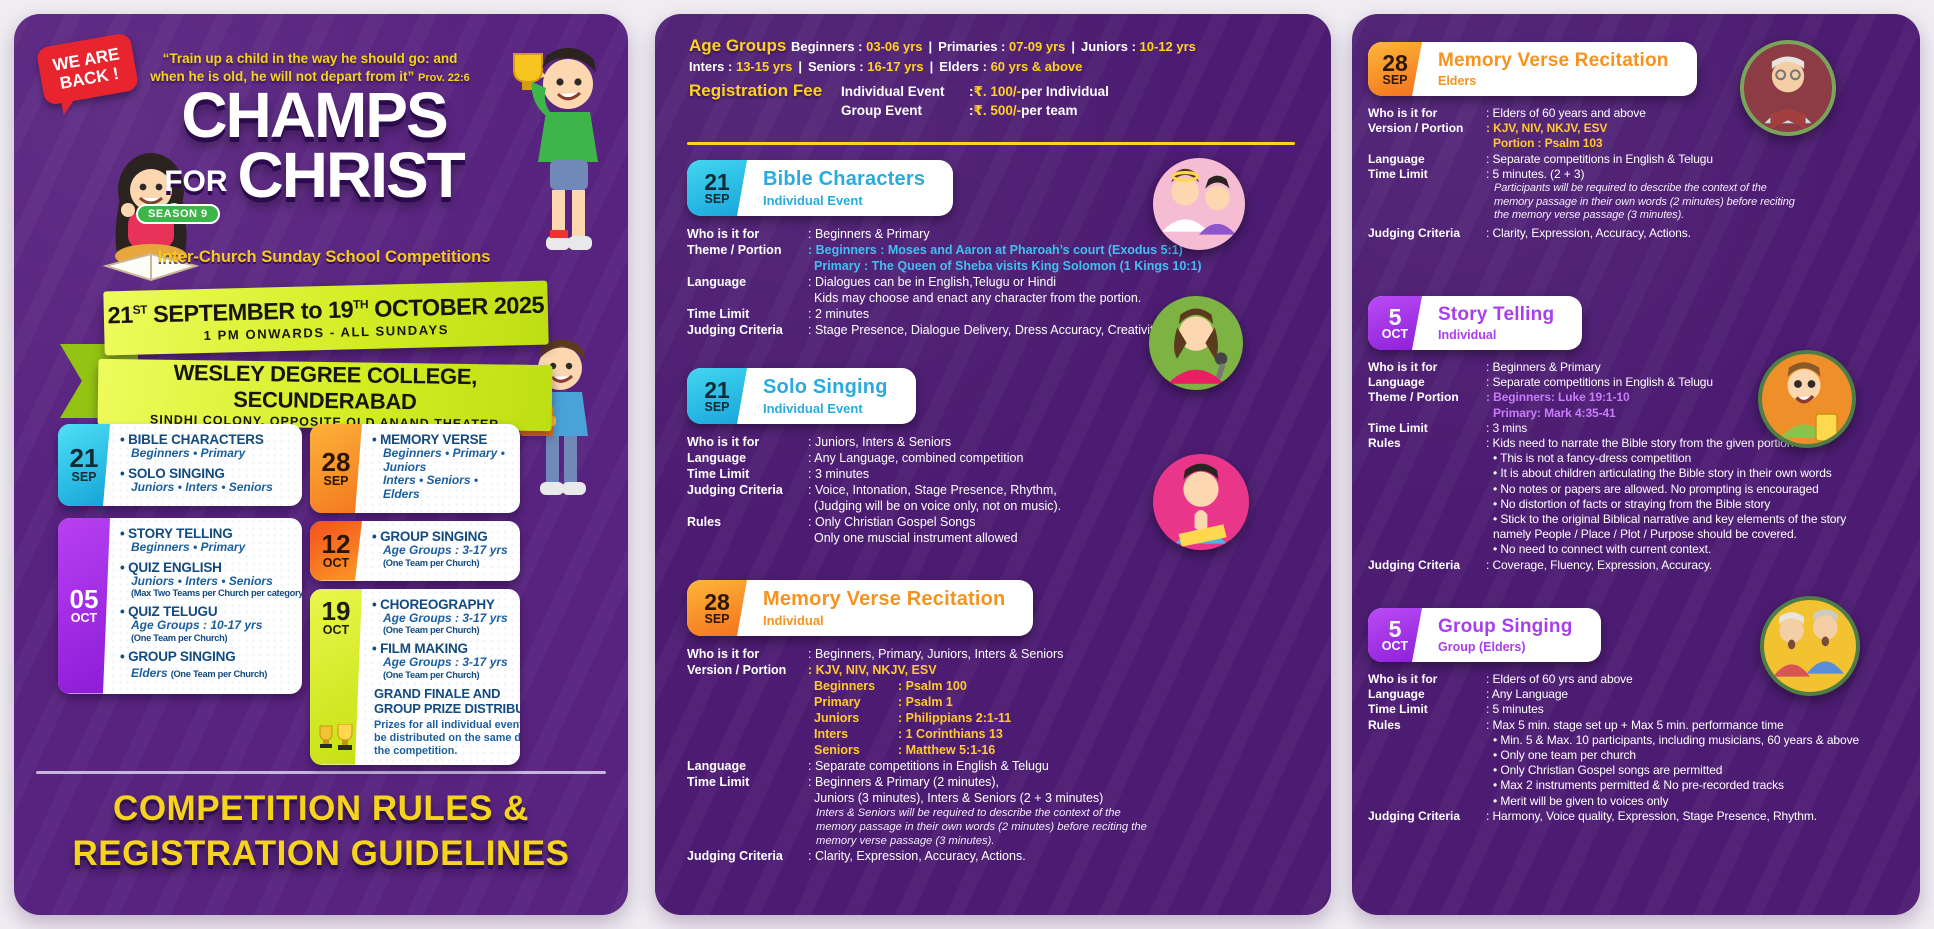  I want to click on event-subtitle: Group (Elders), so click(1482, 647).